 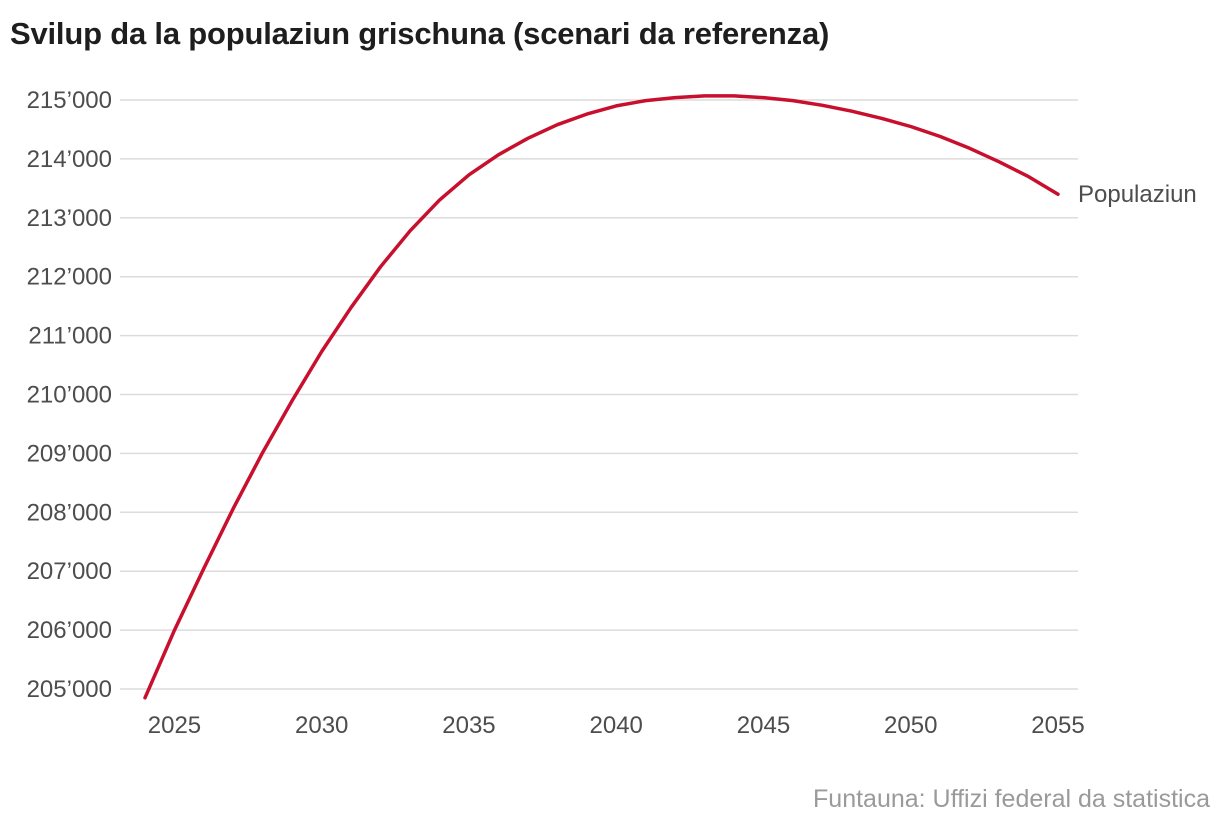 What do you see at coordinates (69, 689) in the screenshot?
I see `y-tick-label: 205’000` at bounding box center [69, 689].